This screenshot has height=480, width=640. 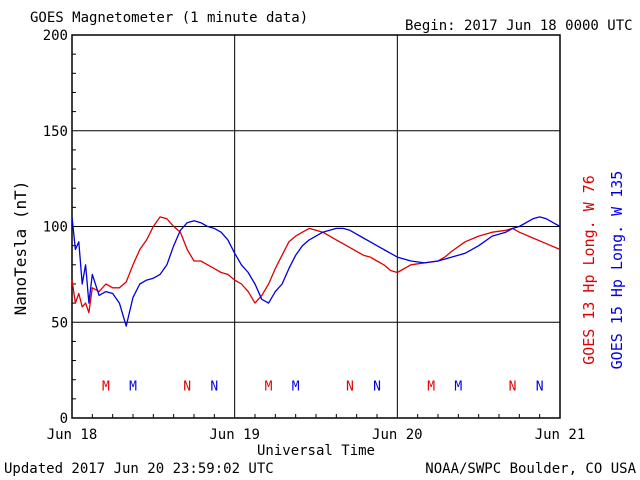 What do you see at coordinates (560, 435) in the screenshot?
I see `x-tick-label: Jun 21` at bounding box center [560, 435].